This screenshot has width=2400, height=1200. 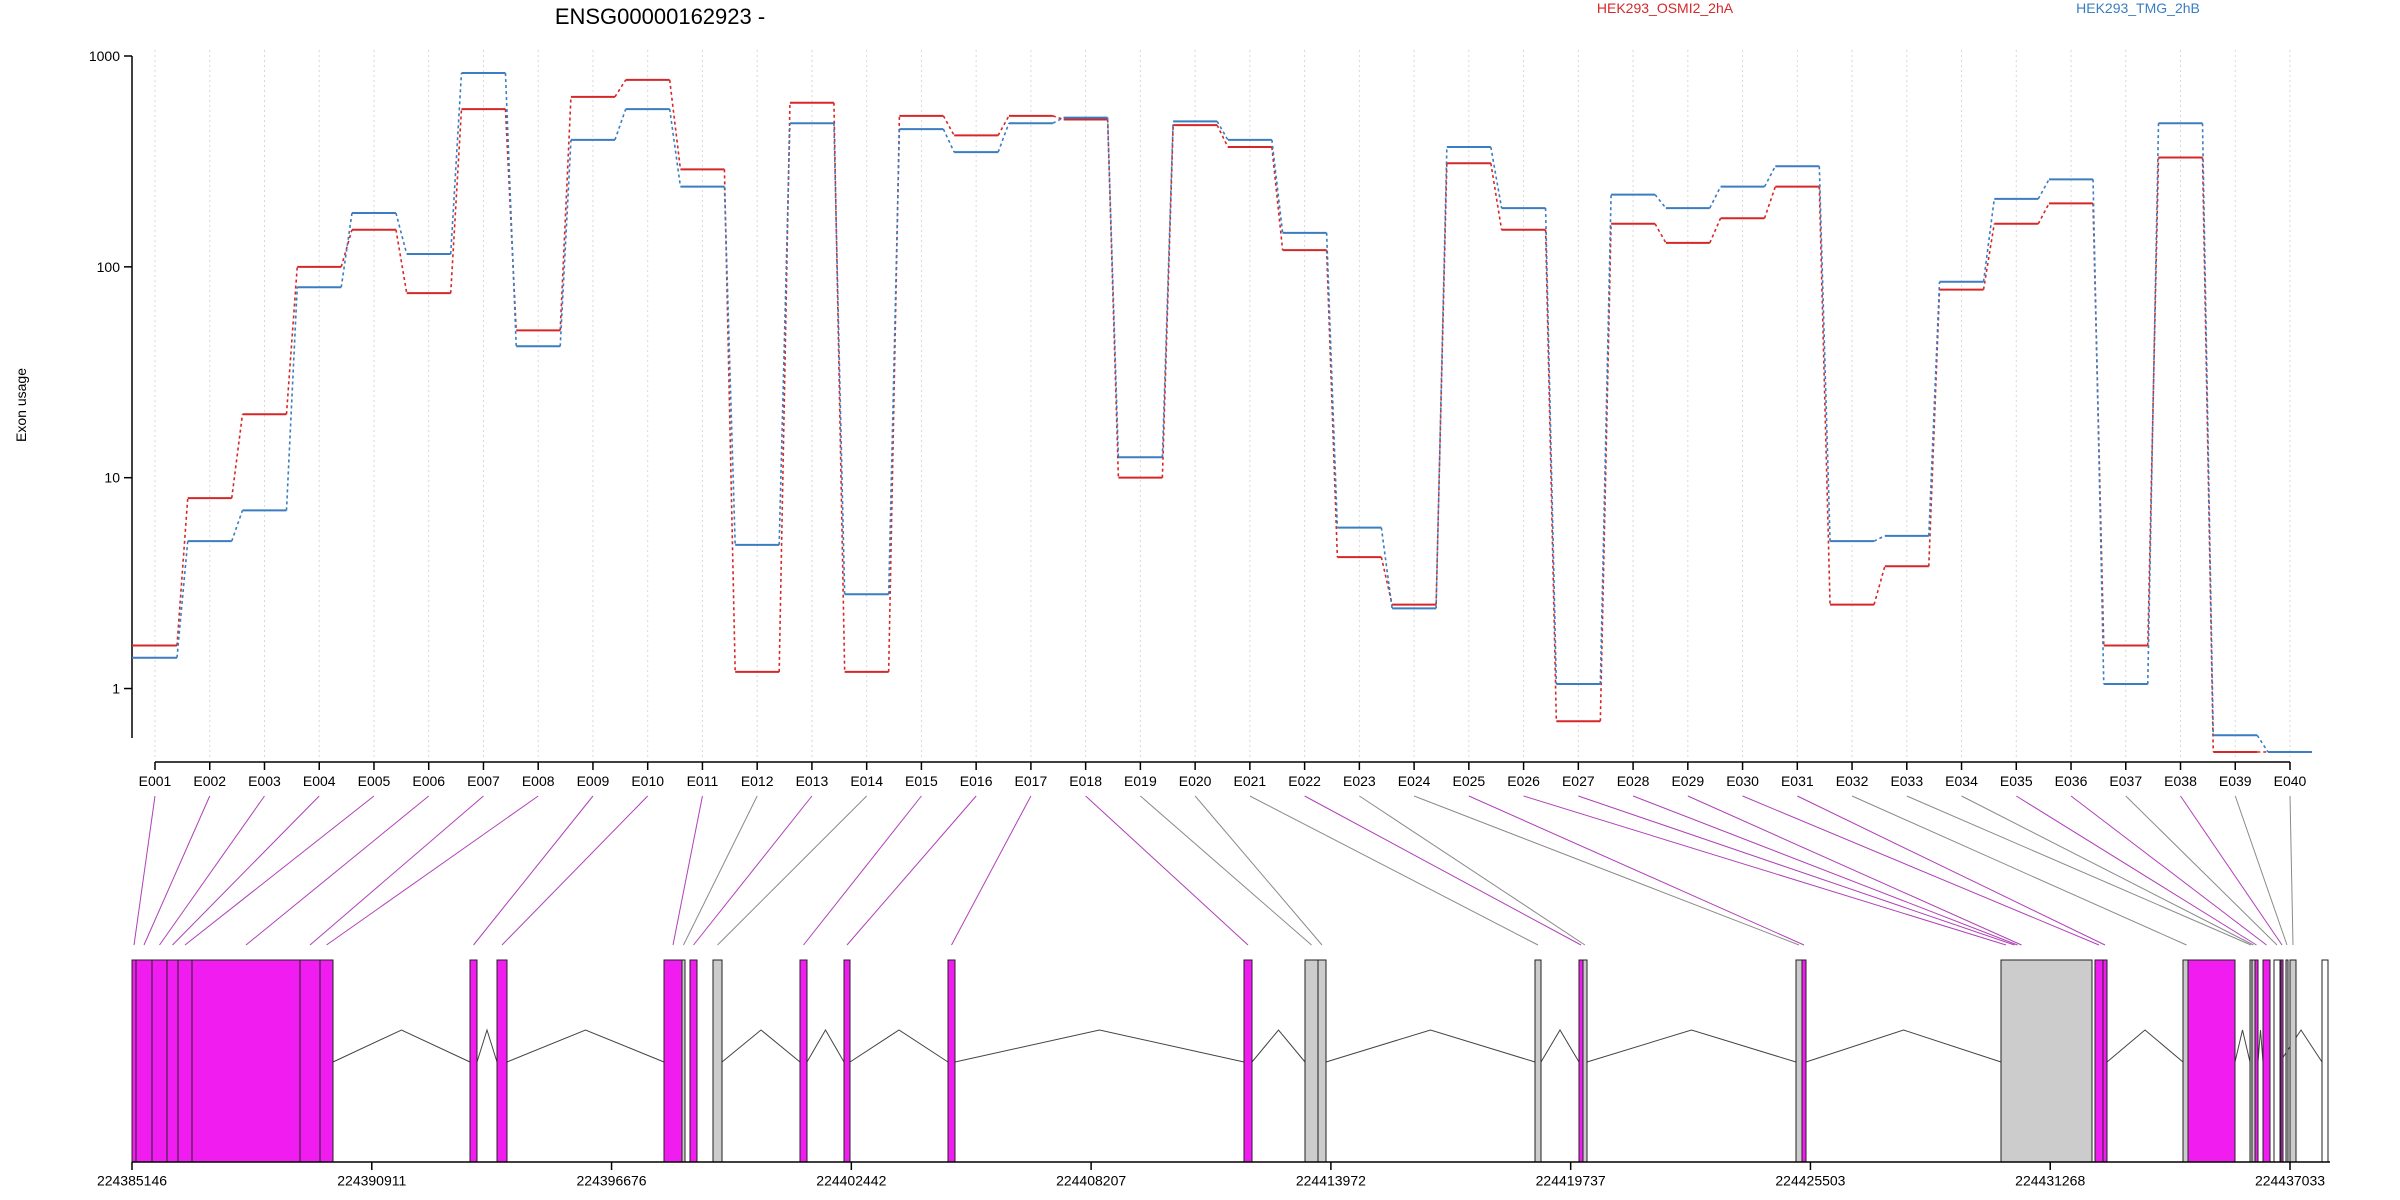 I want to click on coord-tick-label: 224390911, so click(x=371, y=1180).